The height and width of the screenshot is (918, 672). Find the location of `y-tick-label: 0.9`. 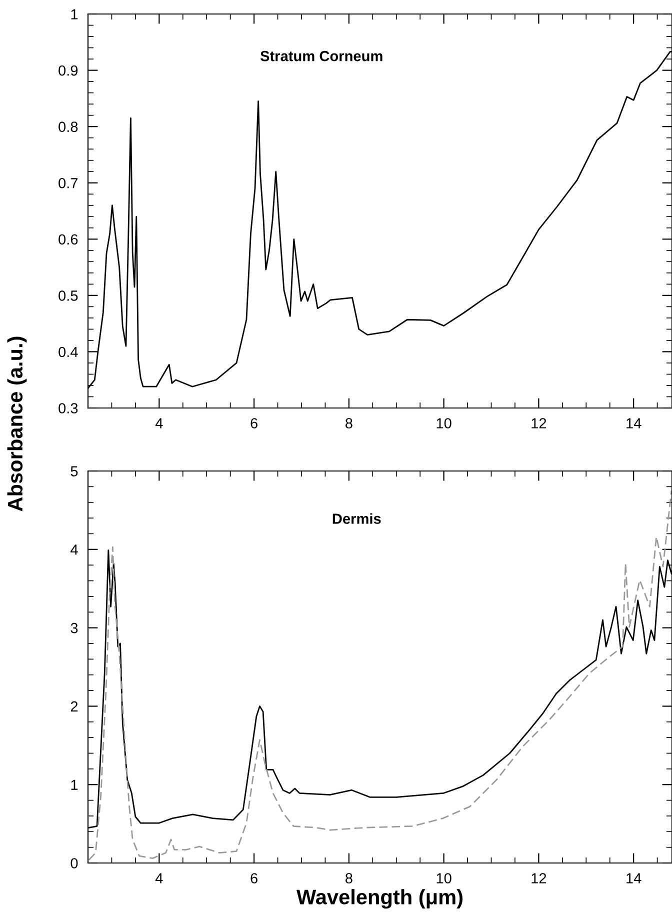

y-tick-label: 0.9 is located at coordinates (68, 70).